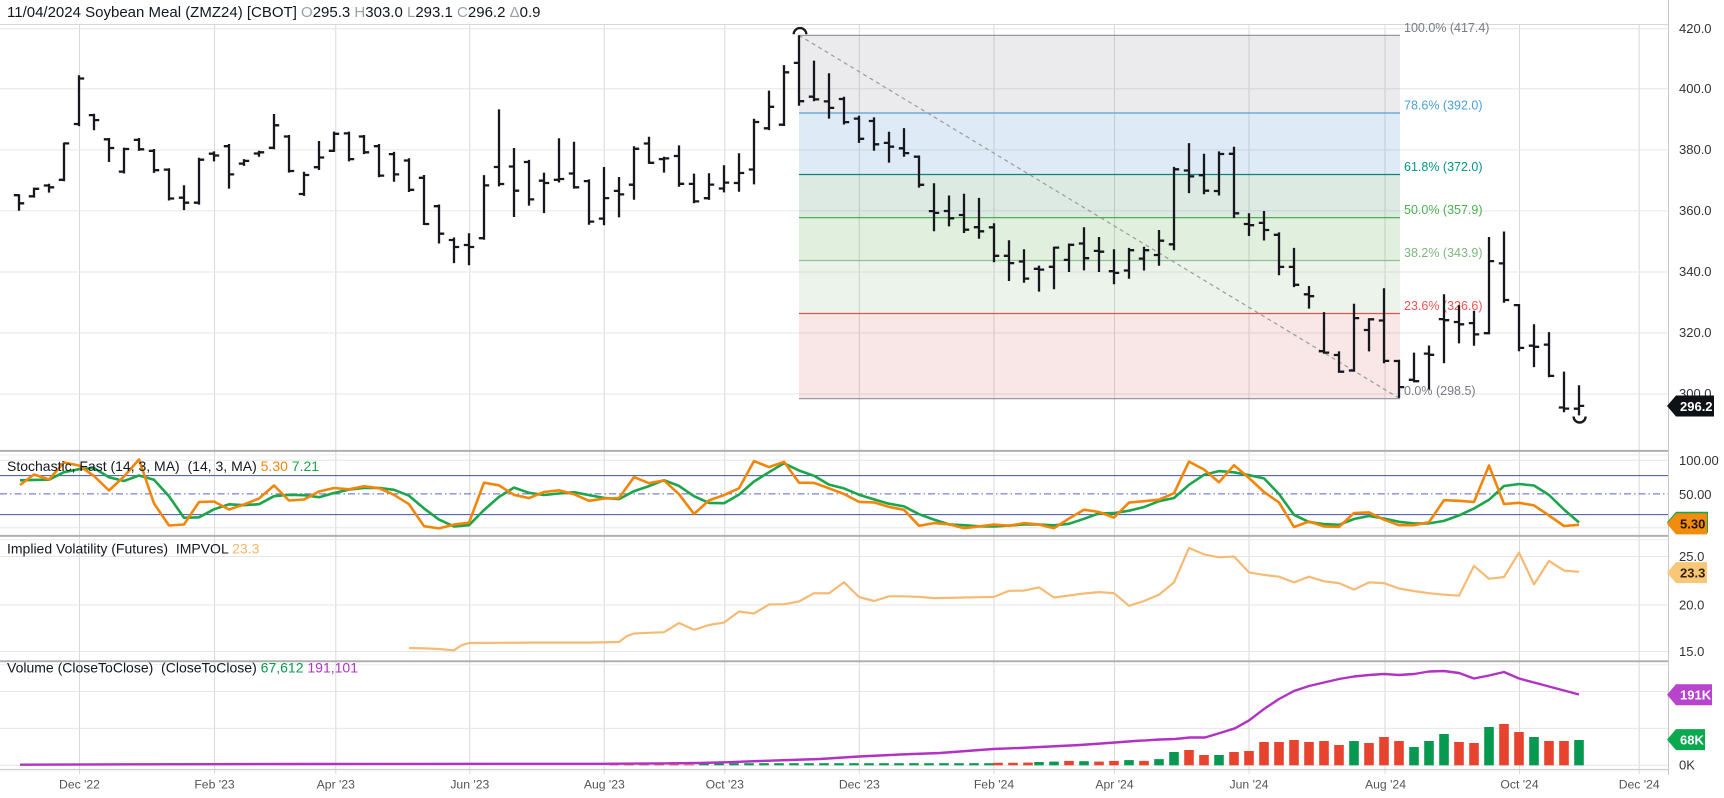 The width and height of the screenshot is (1724, 798). I want to click on svg-text: 360.0, so click(1695, 210).